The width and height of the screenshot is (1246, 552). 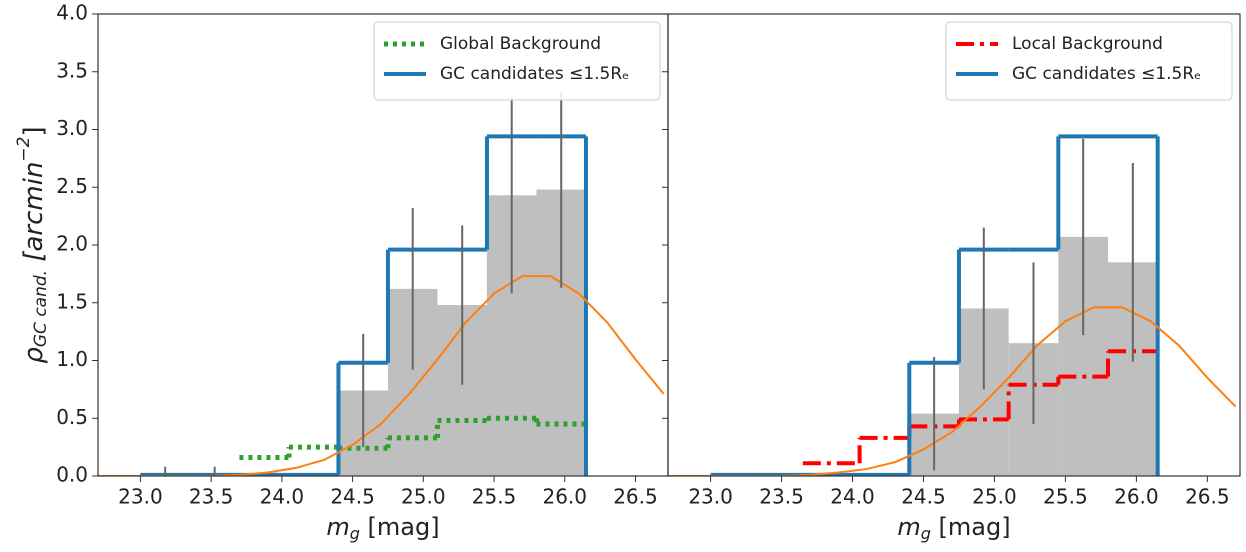 What do you see at coordinates (72, 359) in the screenshot?
I see `y-tick-label: 1.0` at bounding box center [72, 359].